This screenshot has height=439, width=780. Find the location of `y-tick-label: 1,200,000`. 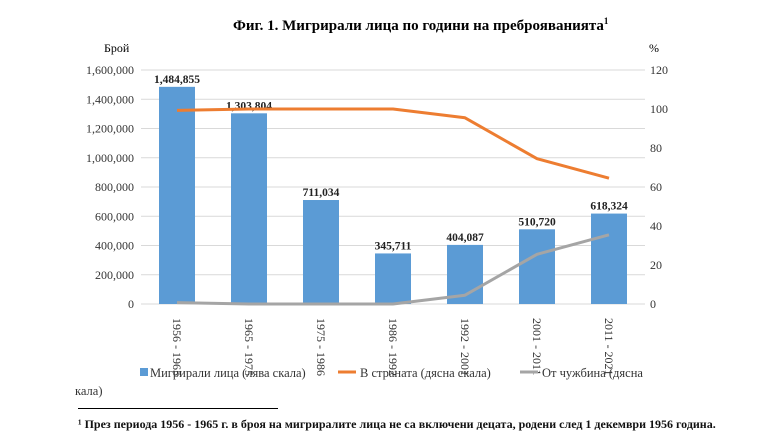

y-tick-label: 1,200,000 is located at coordinates (110, 129).